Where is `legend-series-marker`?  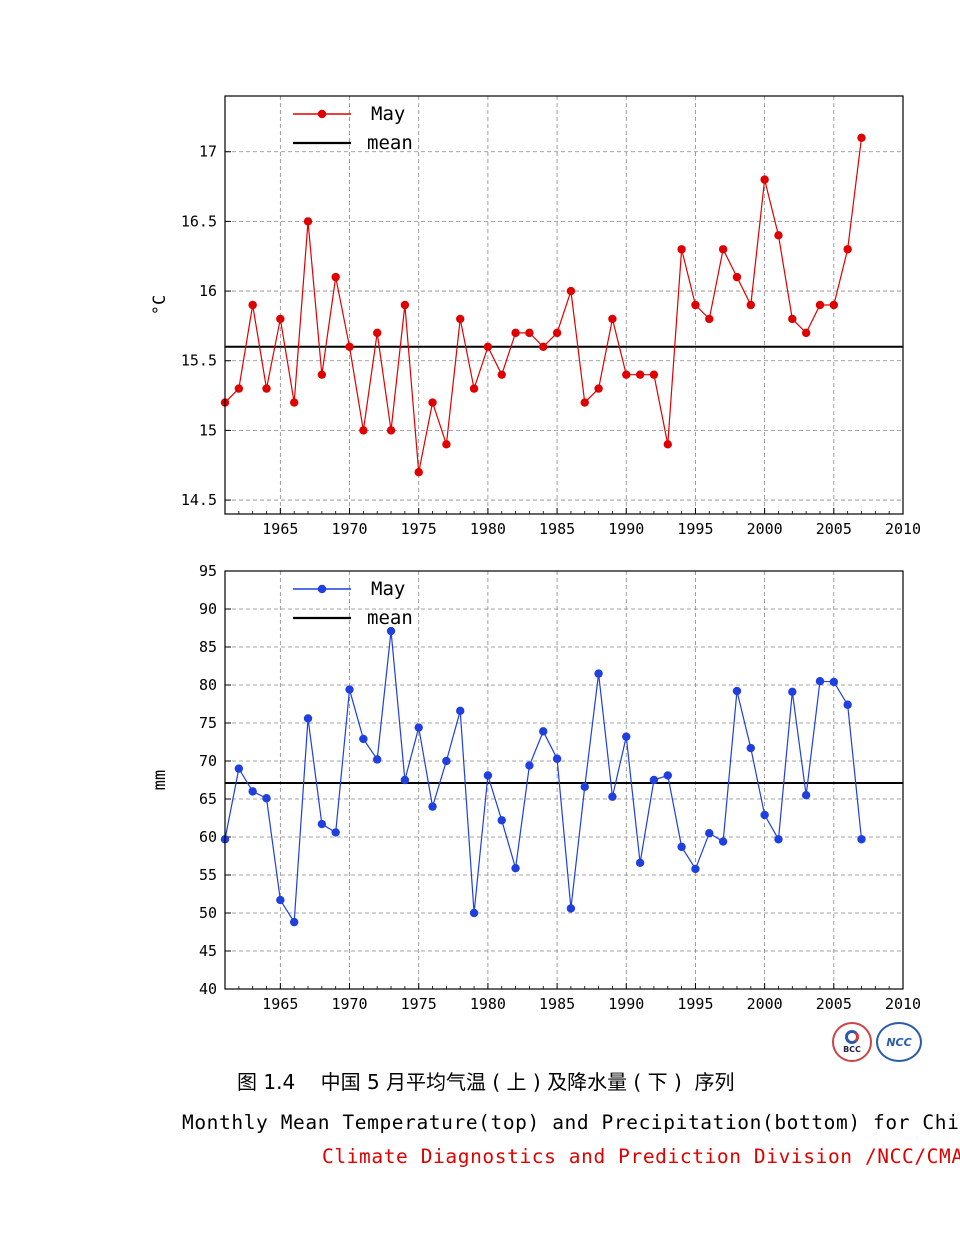 legend-series-marker is located at coordinates (322, 589).